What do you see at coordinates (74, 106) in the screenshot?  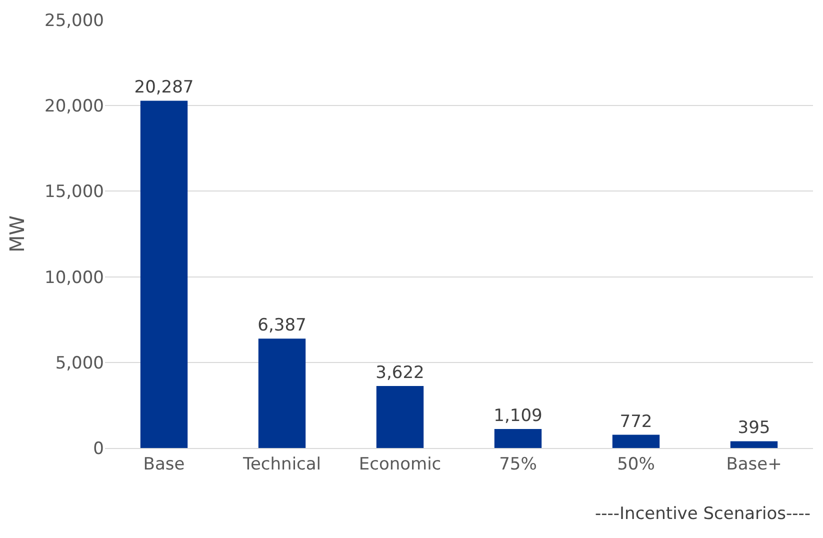 I see `y-tick-label: 20,000` at bounding box center [74, 106].